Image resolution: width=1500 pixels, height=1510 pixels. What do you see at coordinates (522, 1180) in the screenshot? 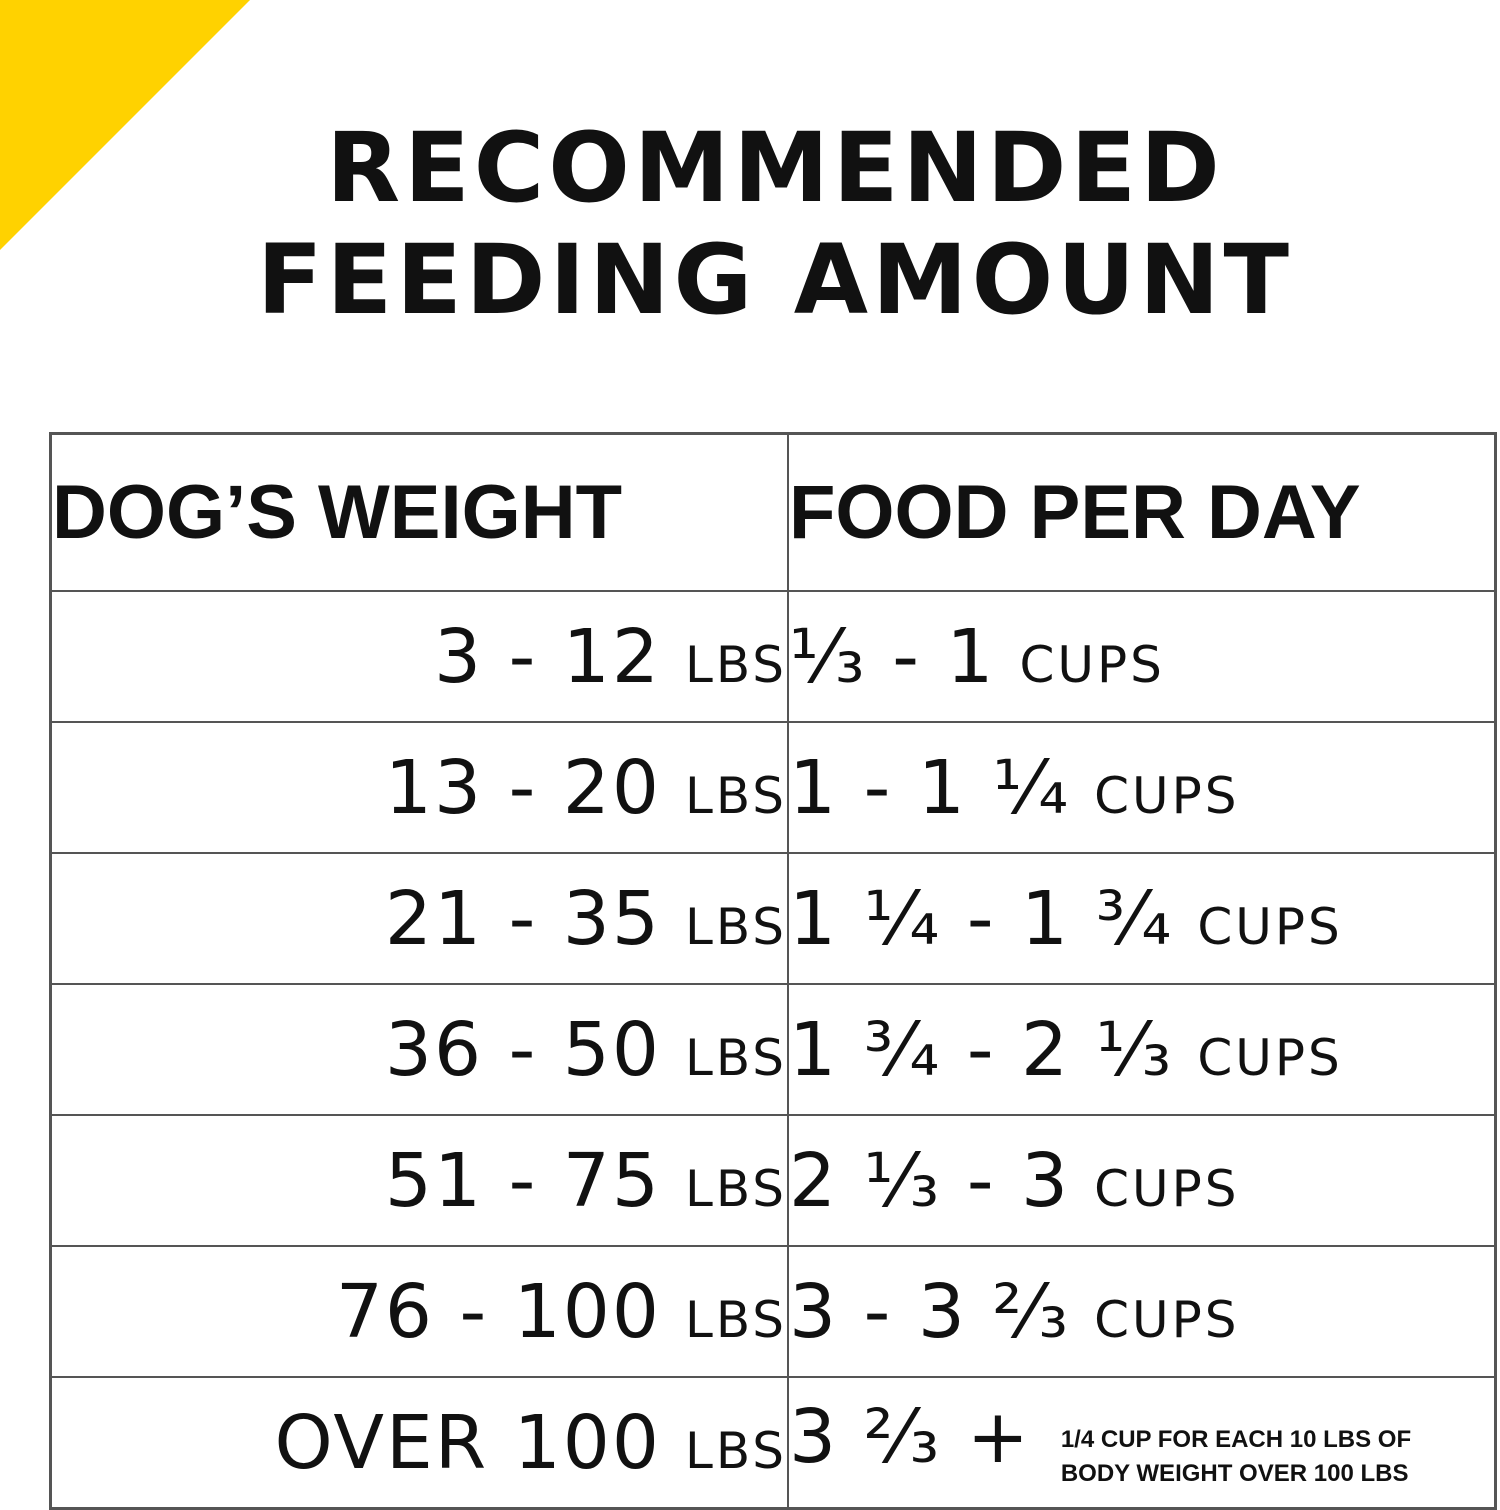
I see `weight-range: 51 - 75` at bounding box center [522, 1180].